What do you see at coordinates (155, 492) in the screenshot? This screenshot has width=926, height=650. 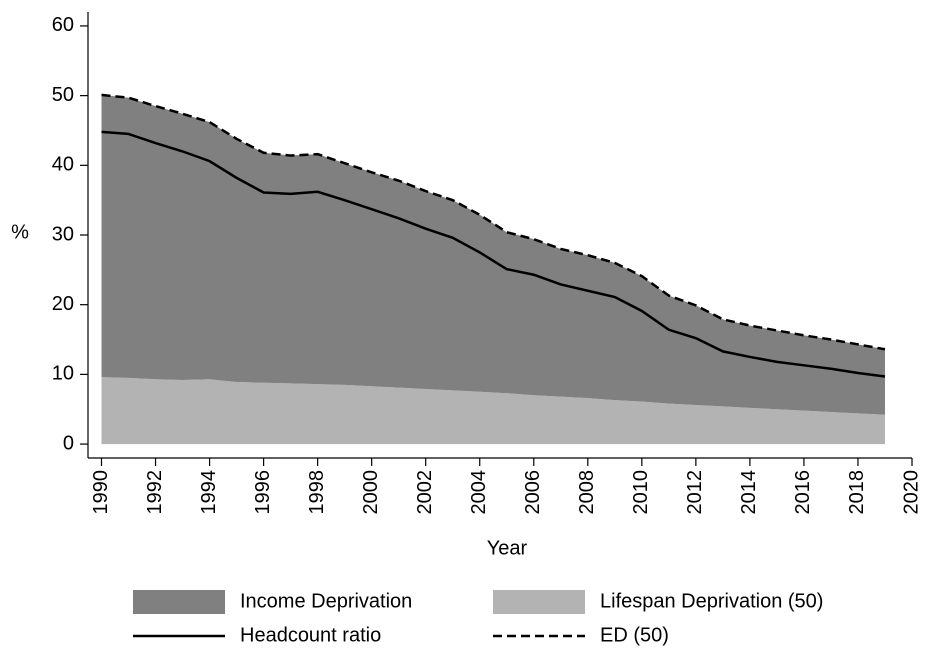 I see `x-tick-label: 1992` at bounding box center [155, 492].